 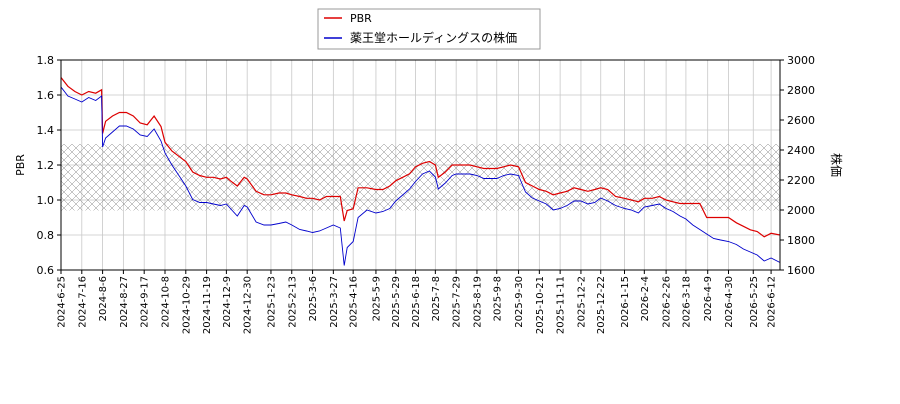 What do you see at coordinates (801, 210) in the screenshot?
I see `right-tick-label: 2000` at bounding box center [801, 210].